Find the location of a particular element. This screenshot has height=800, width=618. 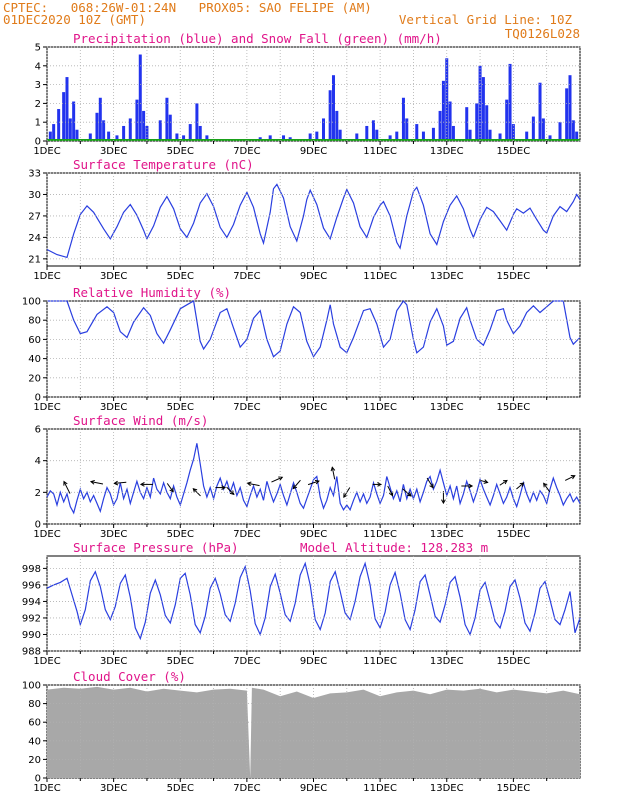

y-tick-label: 80 is located at coordinates (34, 321).